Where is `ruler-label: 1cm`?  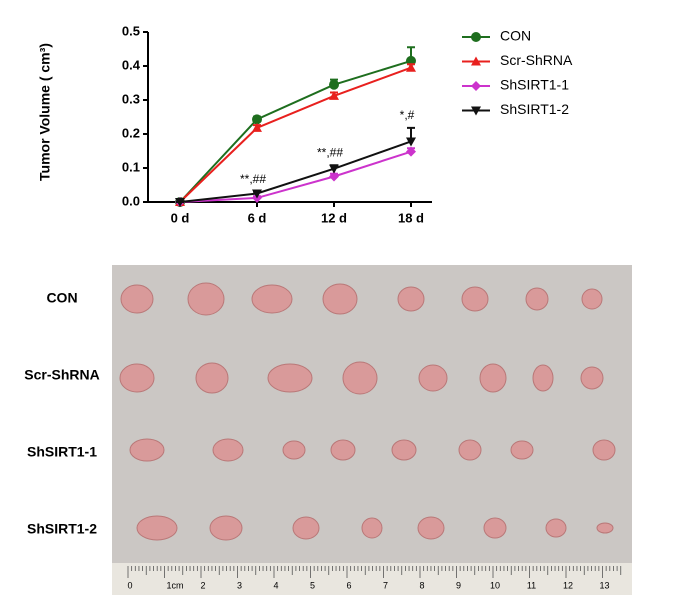 ruler-label: 1cm is located at coordinates (175, 585).